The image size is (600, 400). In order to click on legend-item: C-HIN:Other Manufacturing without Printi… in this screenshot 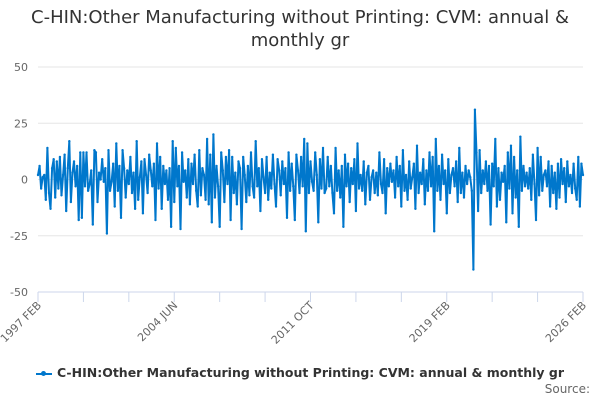, I will do `click(300, 372)`.